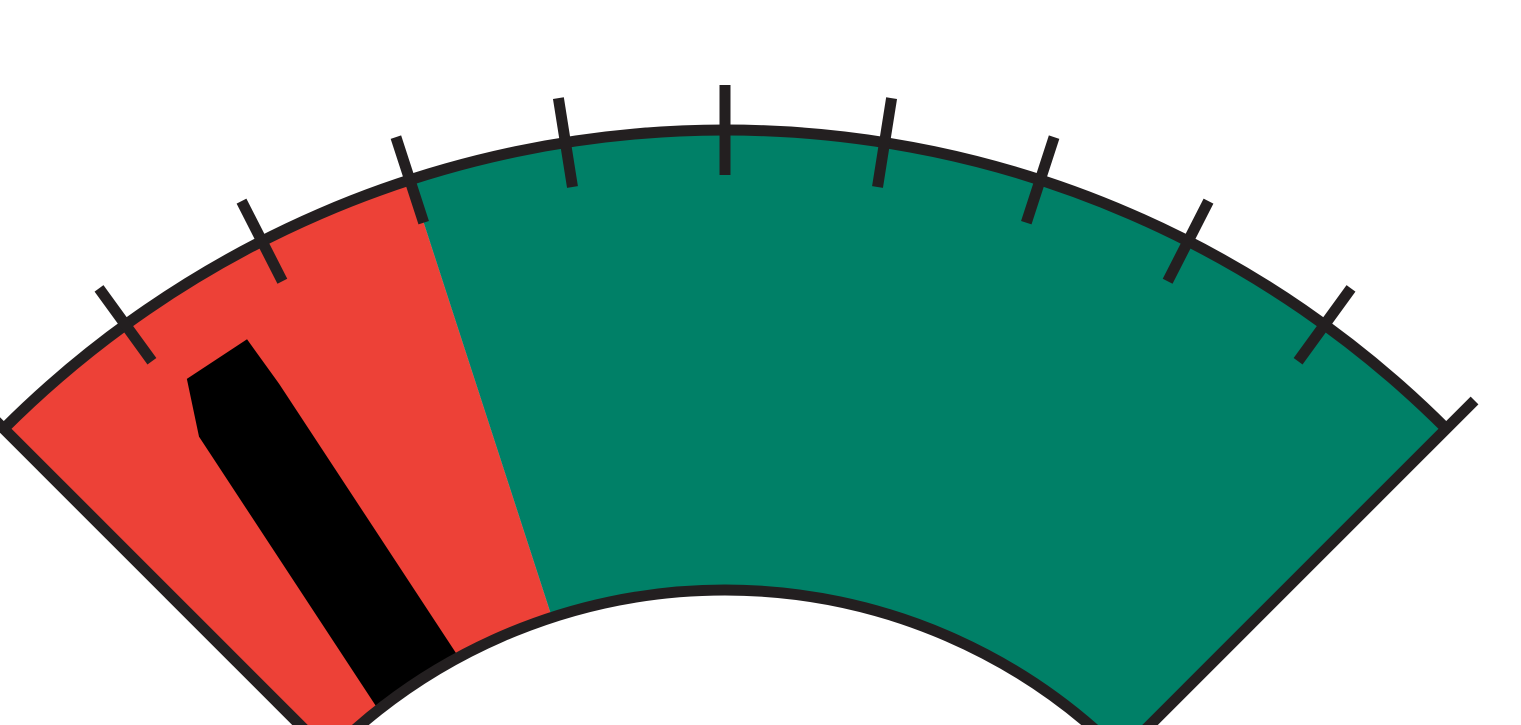  I want to click on needle, so click(323, 526).